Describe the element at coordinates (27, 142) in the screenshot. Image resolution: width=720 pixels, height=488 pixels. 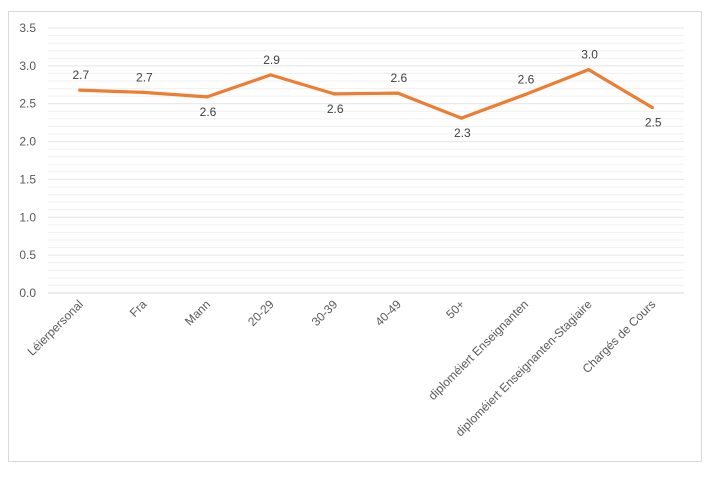
I see `y-tick-label: 2.0` at that location.